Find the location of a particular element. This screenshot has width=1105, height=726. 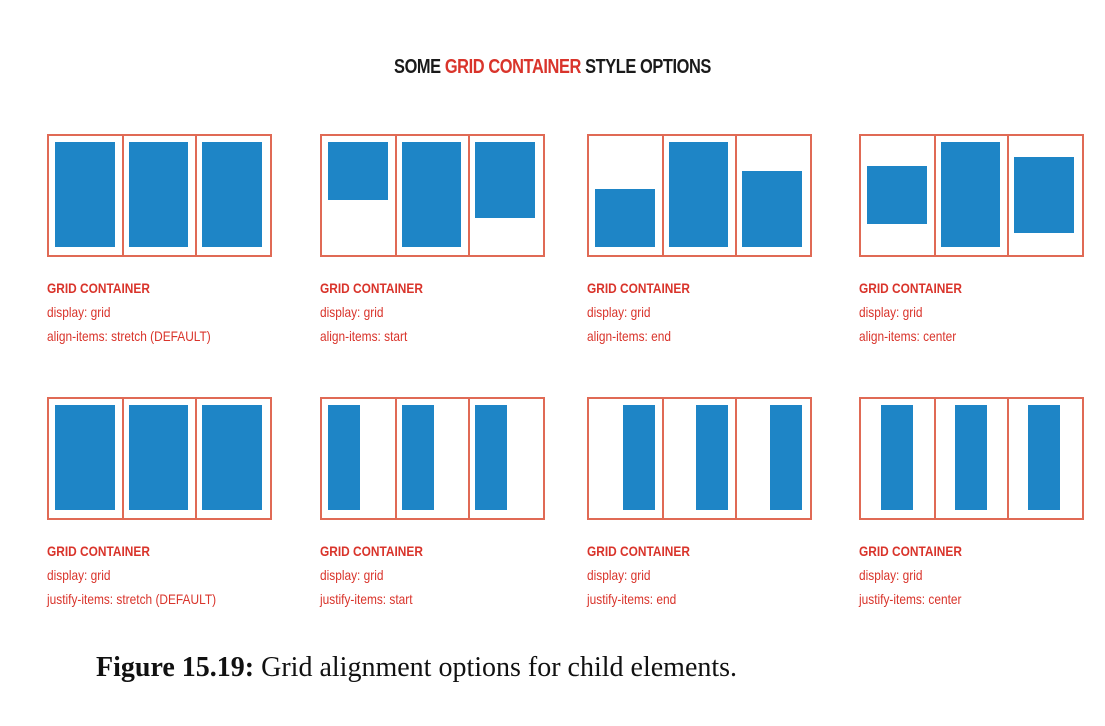

title-suffix: STYLE OPTIONS is located at coordinates (645, 67).